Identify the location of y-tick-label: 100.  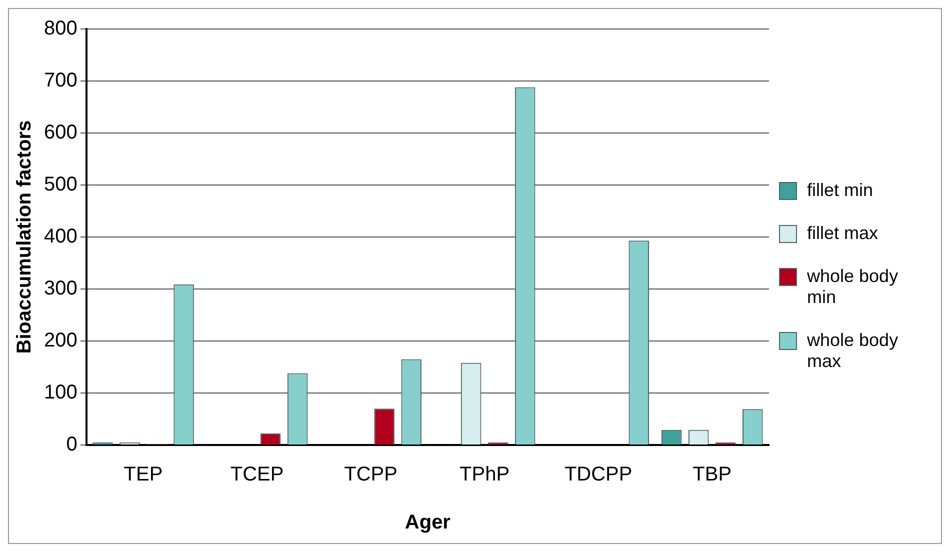
(61, 393).